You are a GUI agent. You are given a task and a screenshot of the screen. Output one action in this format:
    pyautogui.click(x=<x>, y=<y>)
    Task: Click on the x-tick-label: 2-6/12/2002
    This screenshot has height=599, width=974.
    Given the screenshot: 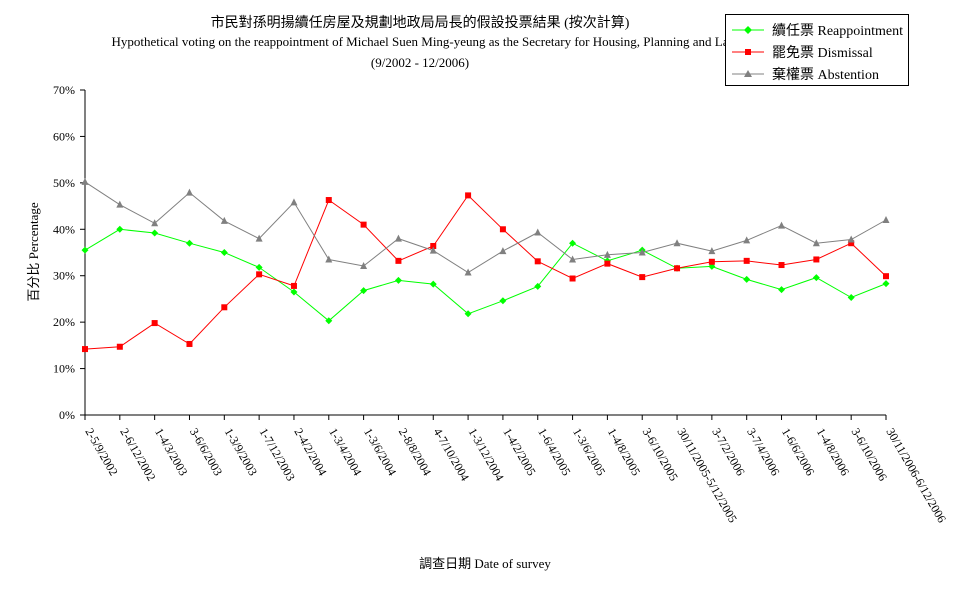 What is the action you would take?
    pyautogui.click(x=137, y=455)
    